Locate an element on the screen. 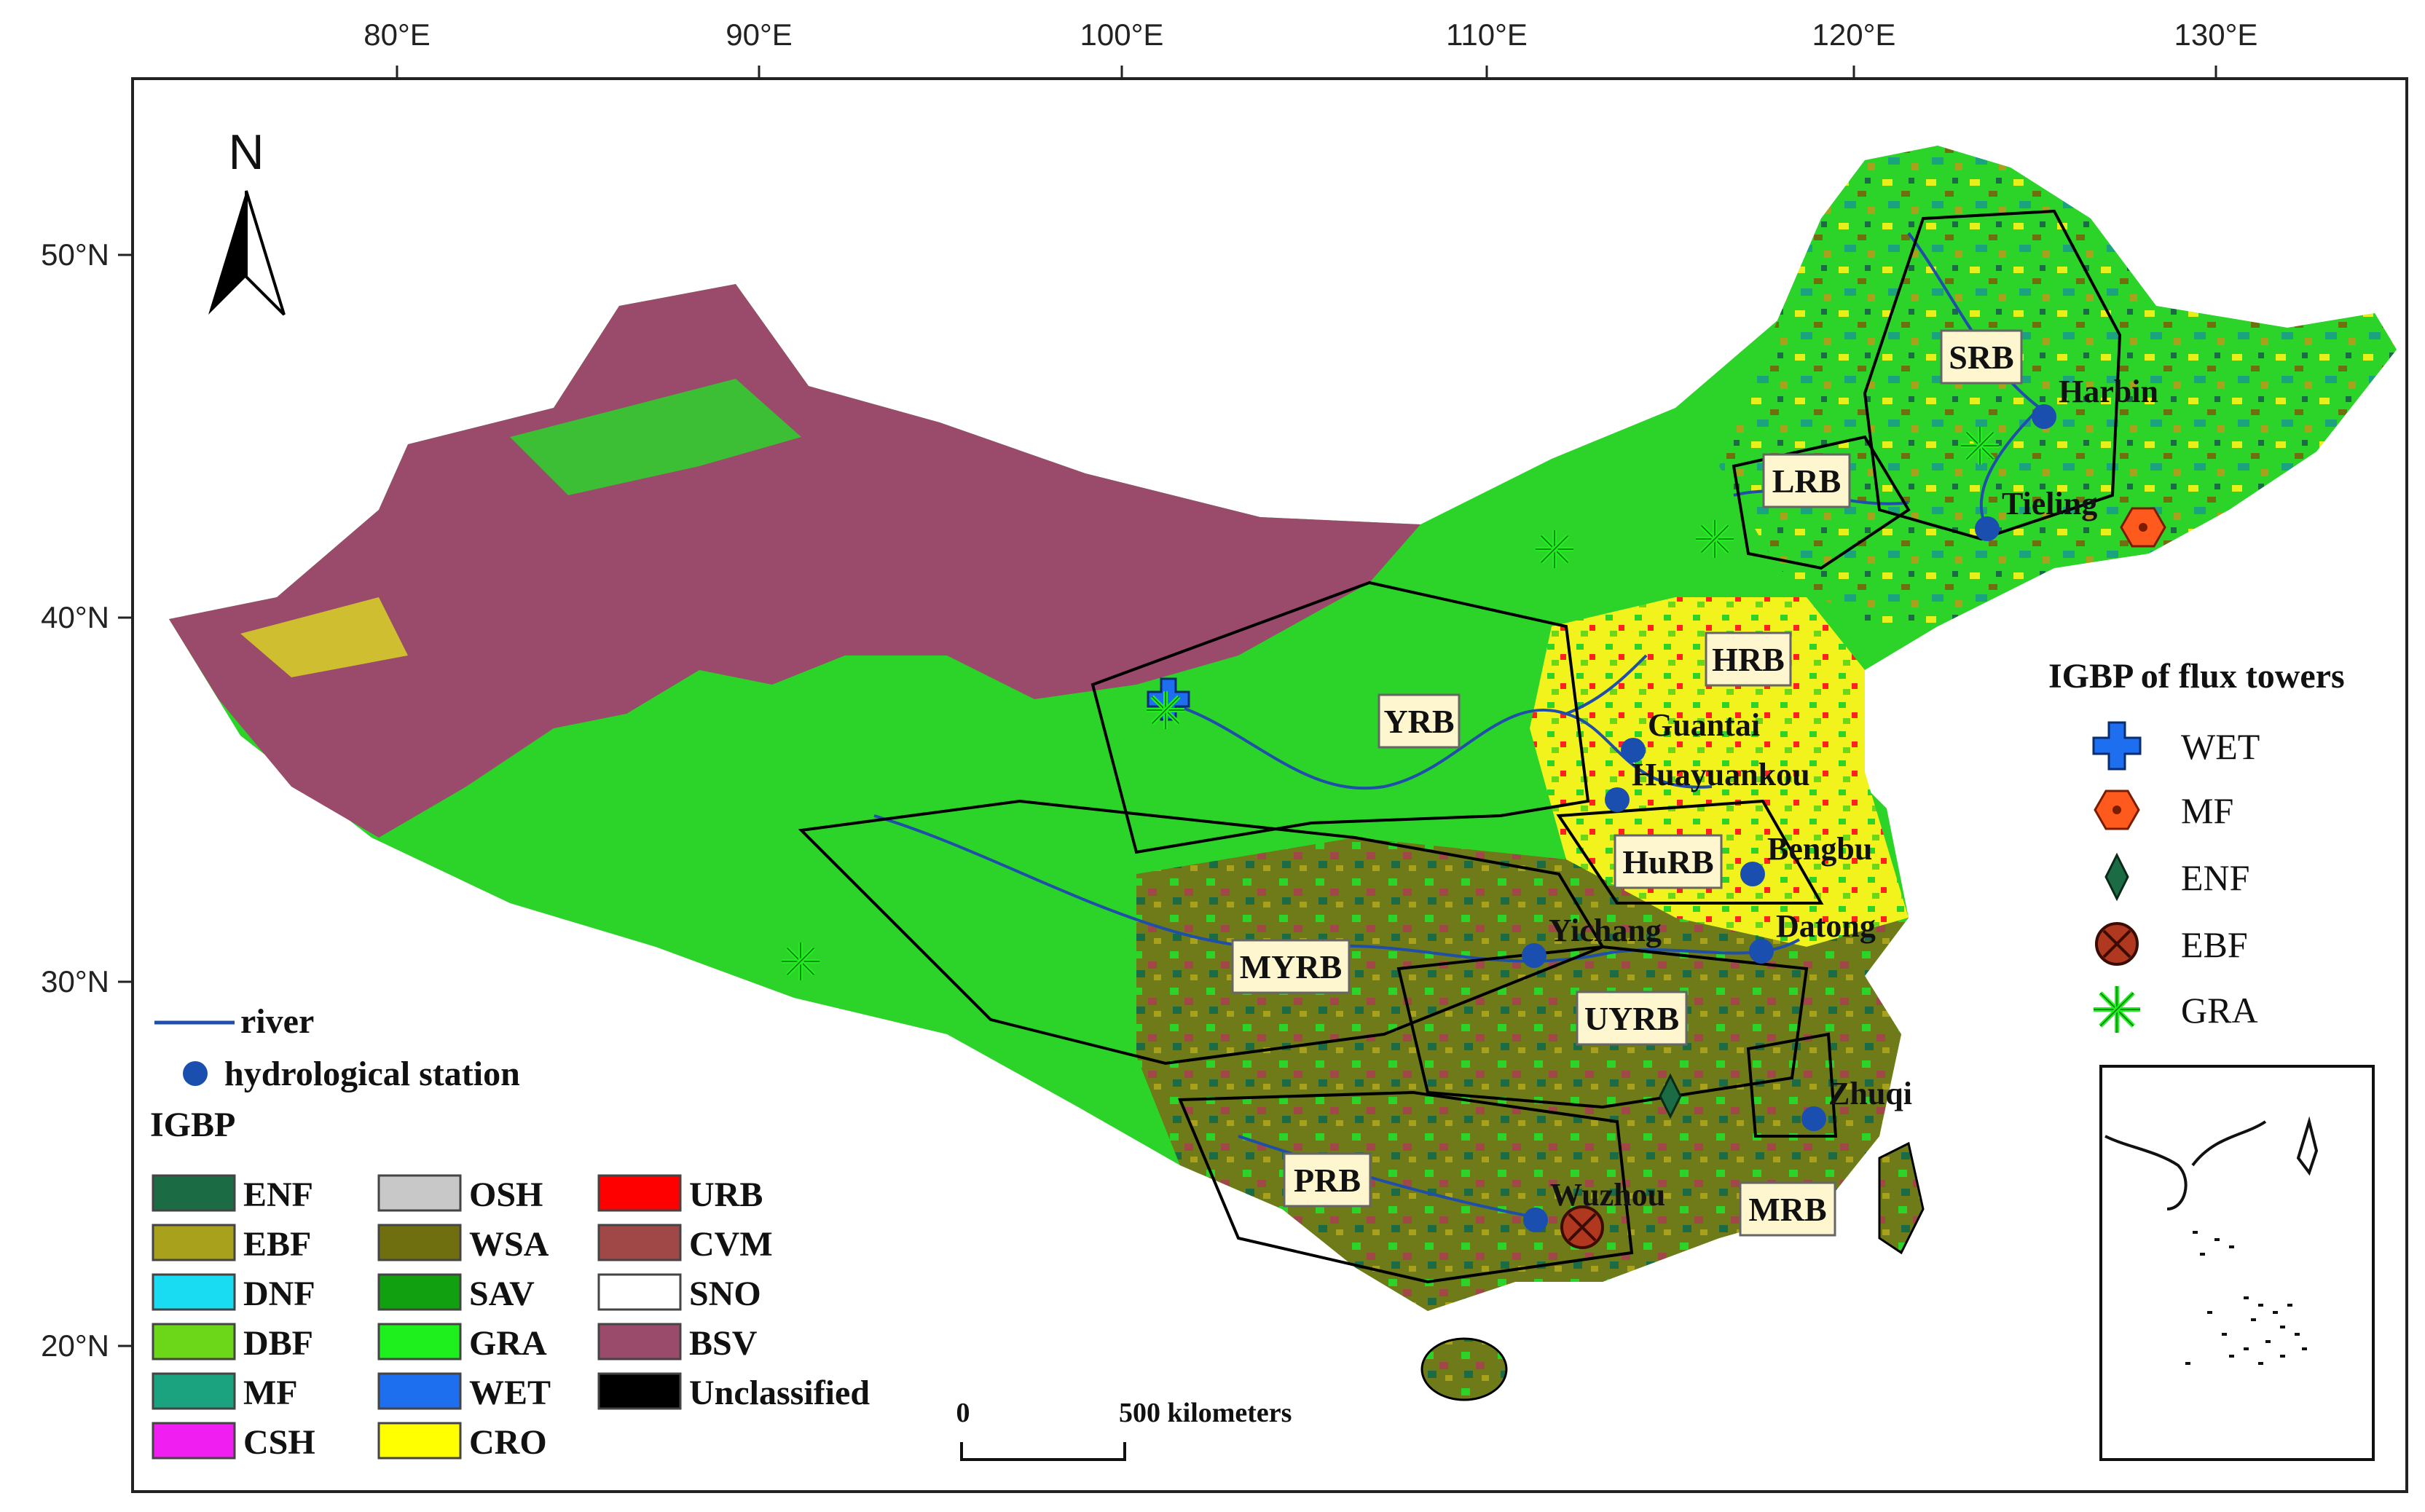 This screenshot has width=2425, height=1512. tower-legend: IGBP of flux towers WET MF ENF EBF GRA is located at coordinates (2196, 845).